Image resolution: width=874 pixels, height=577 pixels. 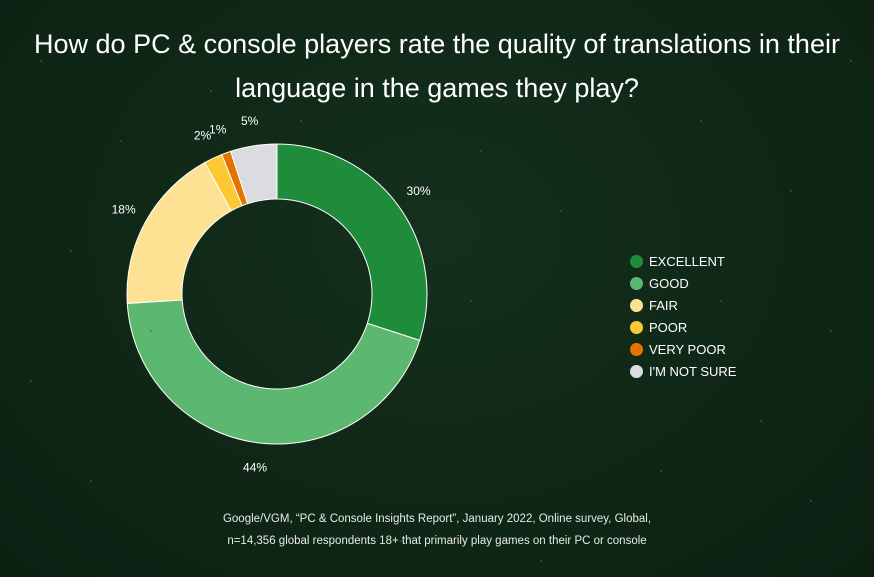 I want to click on legend-item-i-m-not-sure: I'M NOT SURE, so click(x=683, y=371).